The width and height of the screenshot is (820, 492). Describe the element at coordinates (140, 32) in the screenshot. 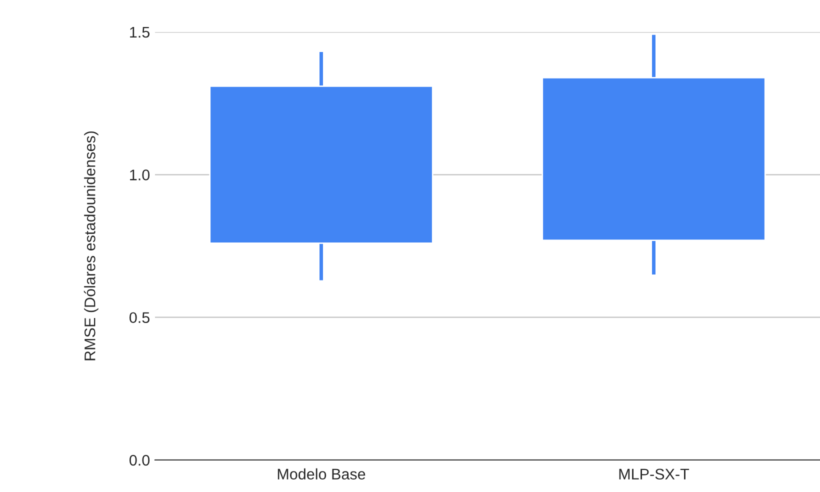

I see `y-tick-label: 1.5` at that location.